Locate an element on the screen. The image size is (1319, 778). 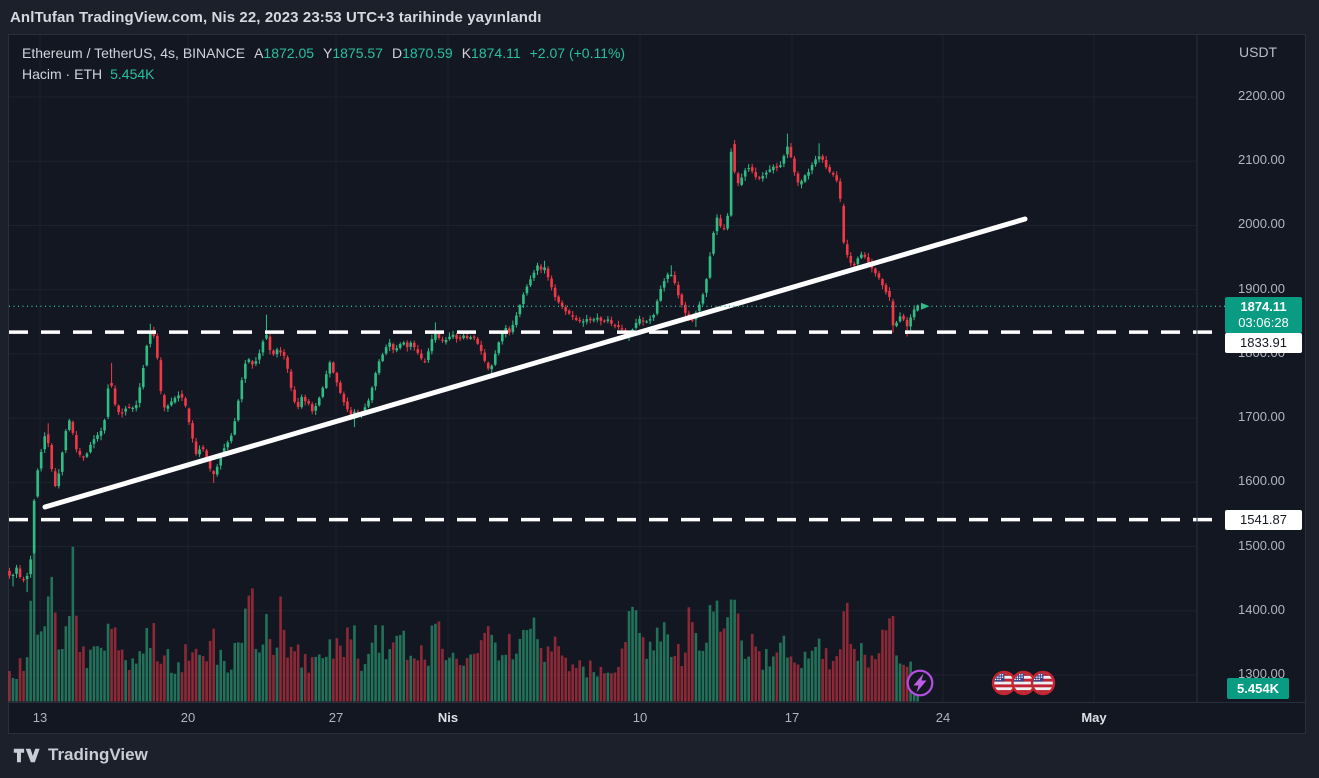
tradingview-brand-text: TradingView is located at coordinates (98, 754).